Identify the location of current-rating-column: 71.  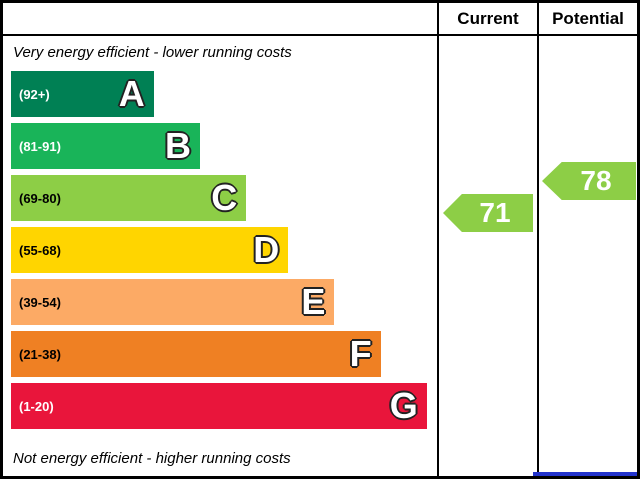
(487, 256).